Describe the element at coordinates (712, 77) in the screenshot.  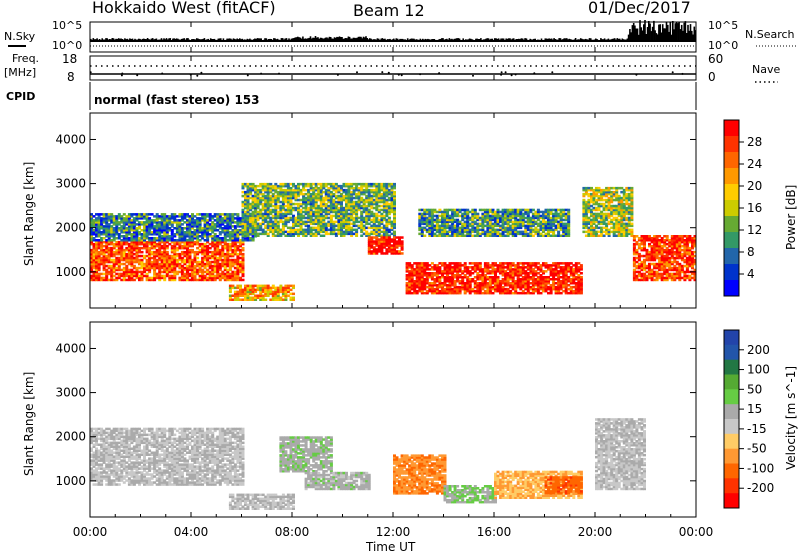
I see `nave-tick-bottom: 0` at that location.